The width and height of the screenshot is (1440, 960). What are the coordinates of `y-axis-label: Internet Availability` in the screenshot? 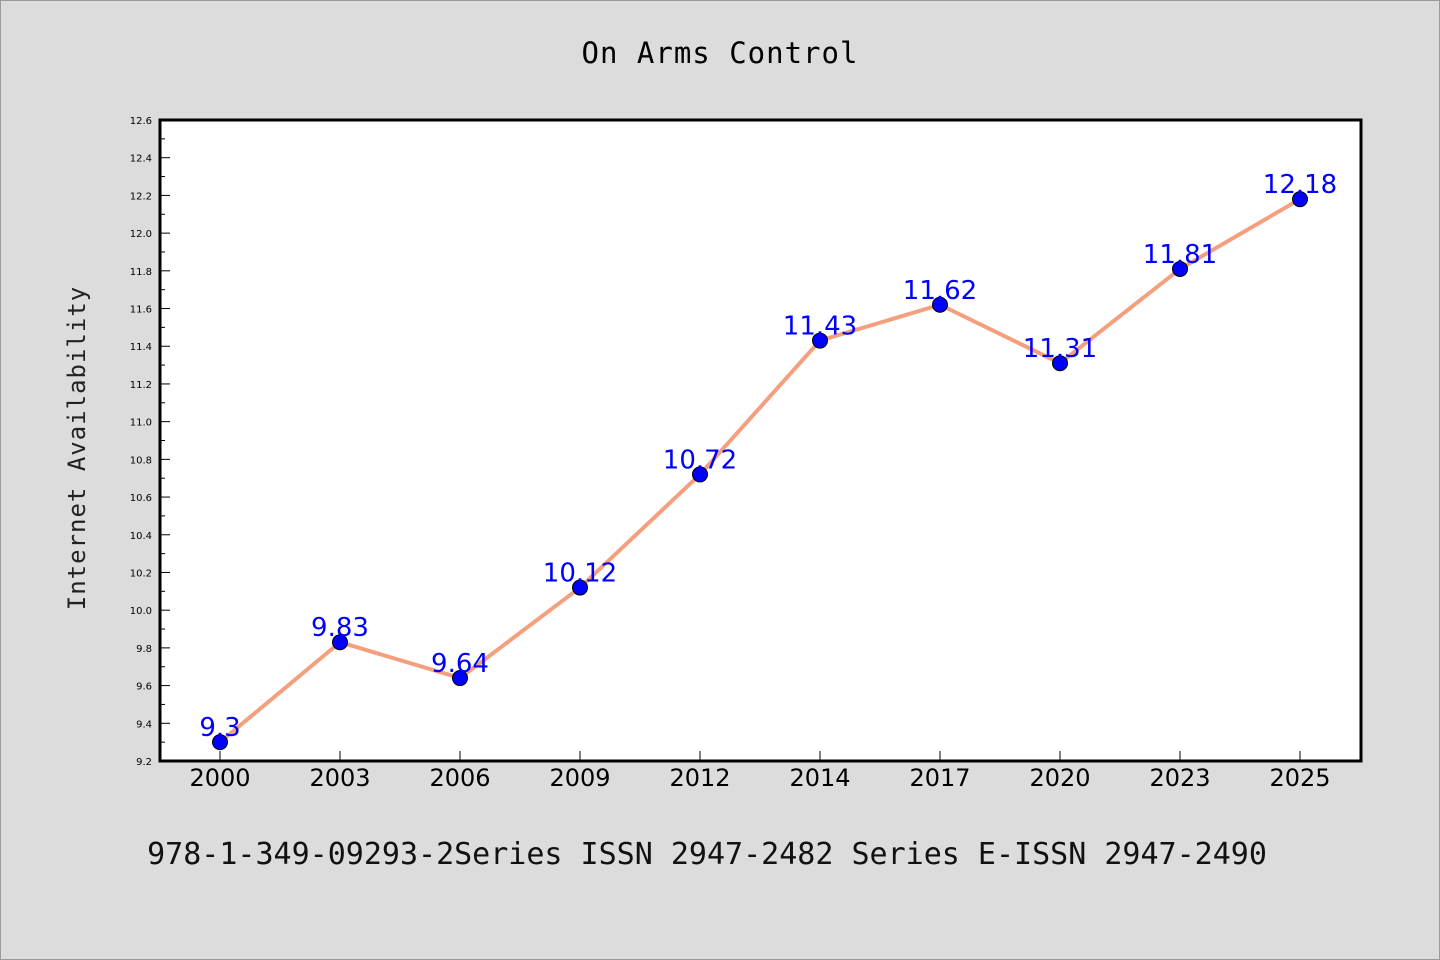 It's located at (77, 448).